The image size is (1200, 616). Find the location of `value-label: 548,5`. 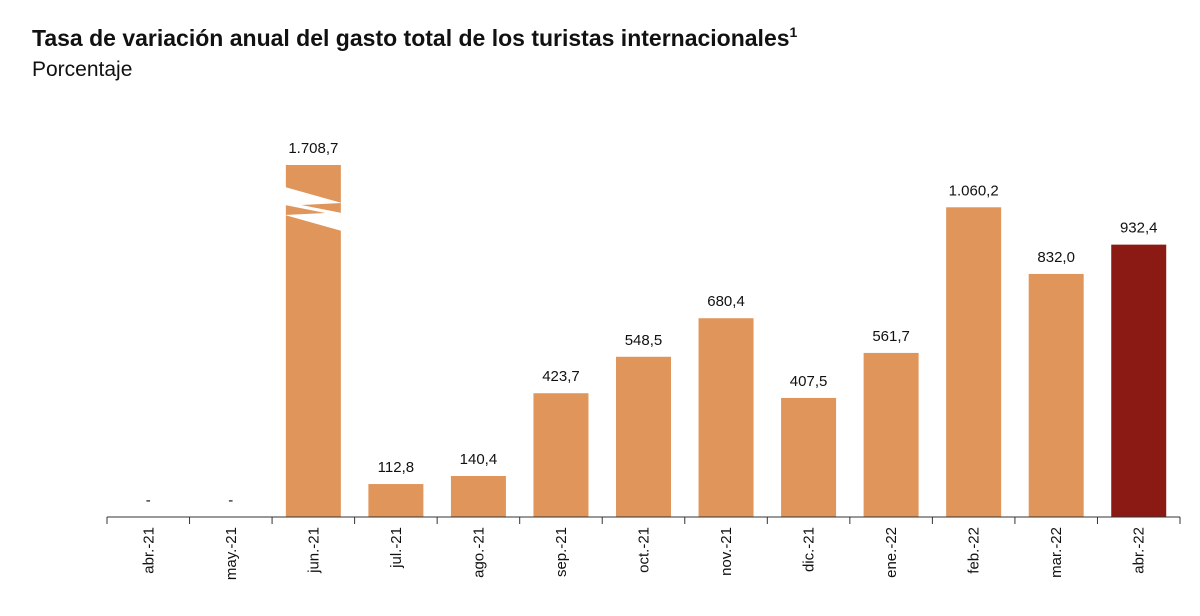

value-label: 548,5 is located at coordinates (644, 340).